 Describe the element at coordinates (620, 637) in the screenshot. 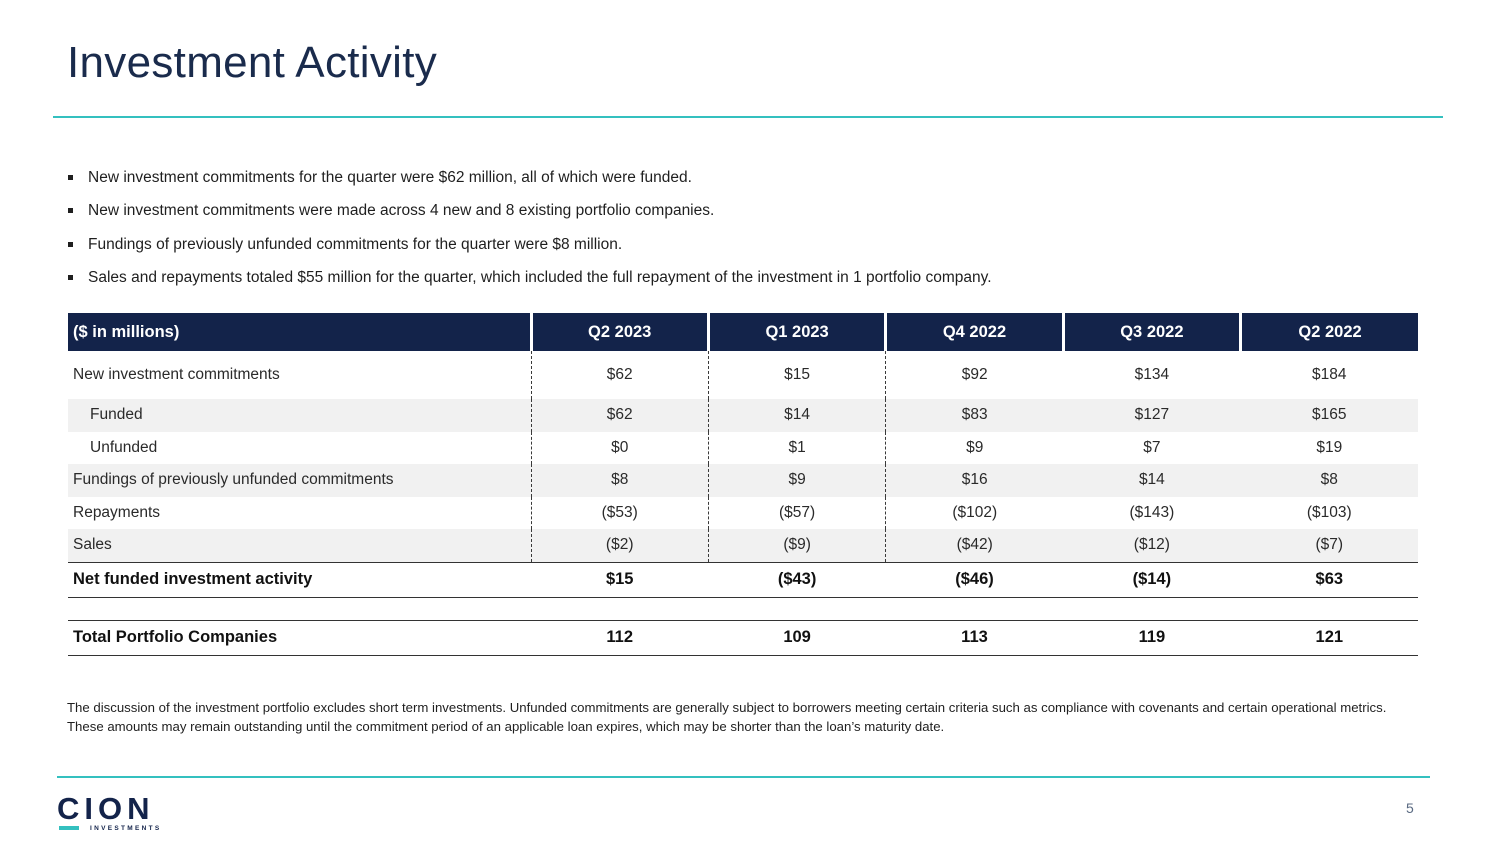

I see `table-cell: 112` at that location.